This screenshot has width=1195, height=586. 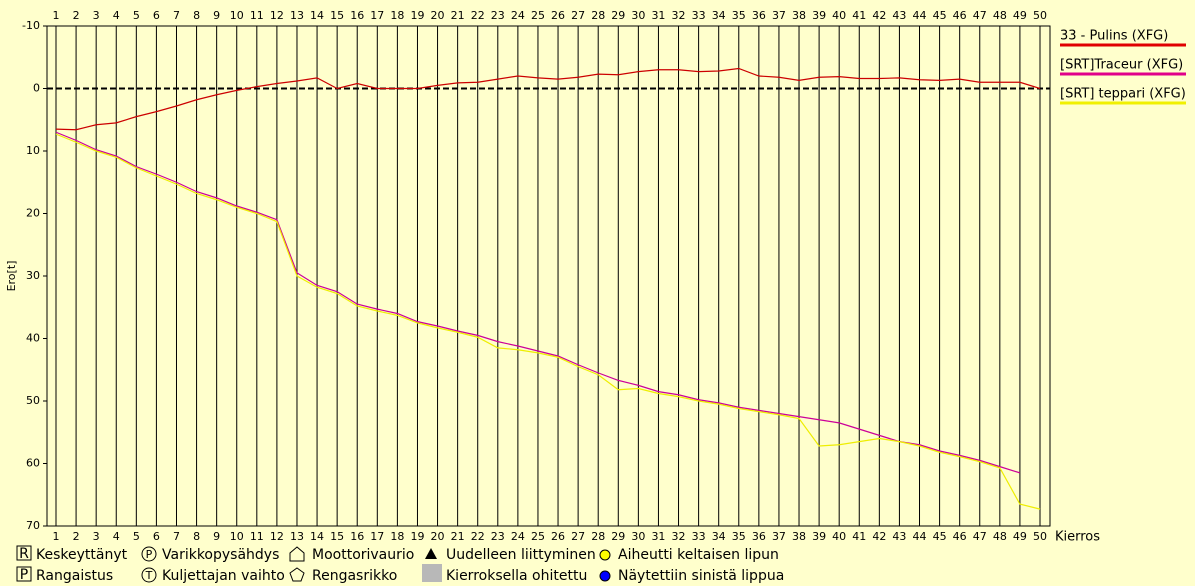 I want to click on y-tick-label: 40, so click(x=33, y=338).